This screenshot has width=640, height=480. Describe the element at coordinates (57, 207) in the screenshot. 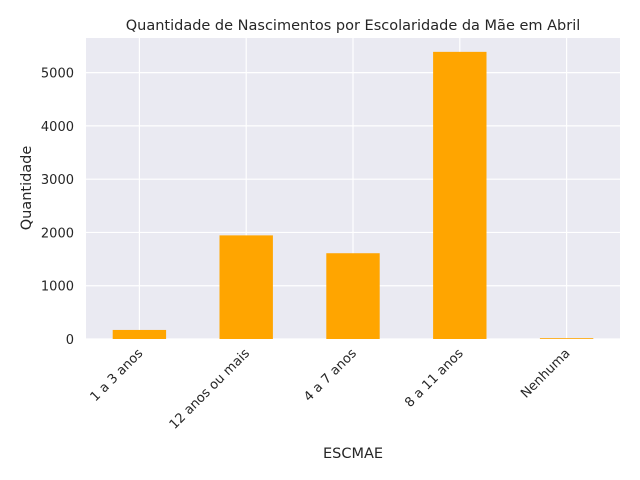

I see `y-axis-ticks: 0 1000 2000 3000 4000 5000` at that location.